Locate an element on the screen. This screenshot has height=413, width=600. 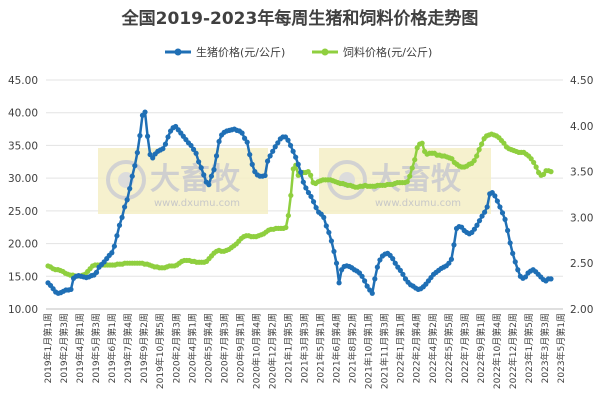
y-tick-left: 25.00 is located at coordinates (23, 212).